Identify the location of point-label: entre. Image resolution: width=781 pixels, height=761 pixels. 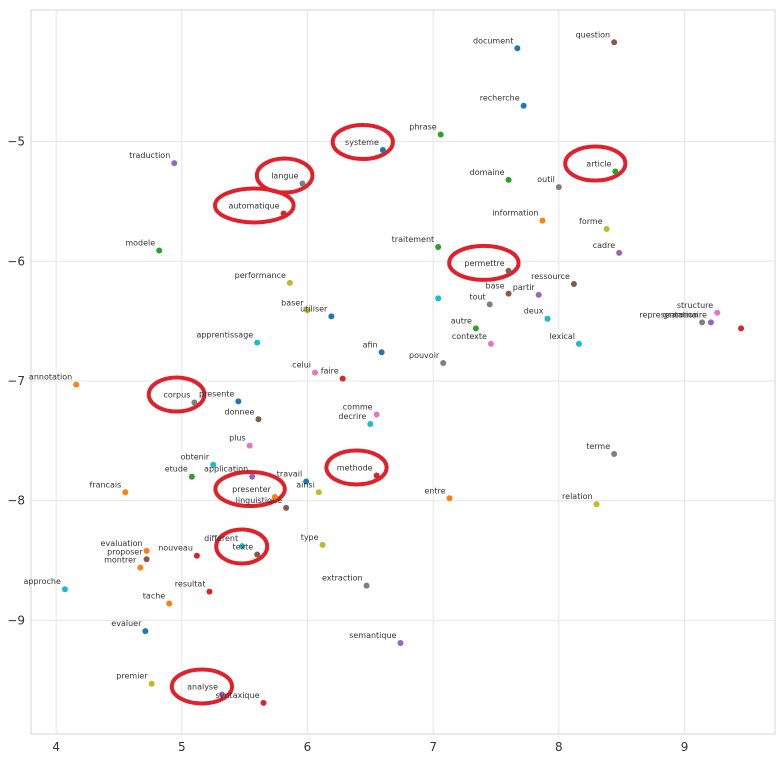
(434, 490).